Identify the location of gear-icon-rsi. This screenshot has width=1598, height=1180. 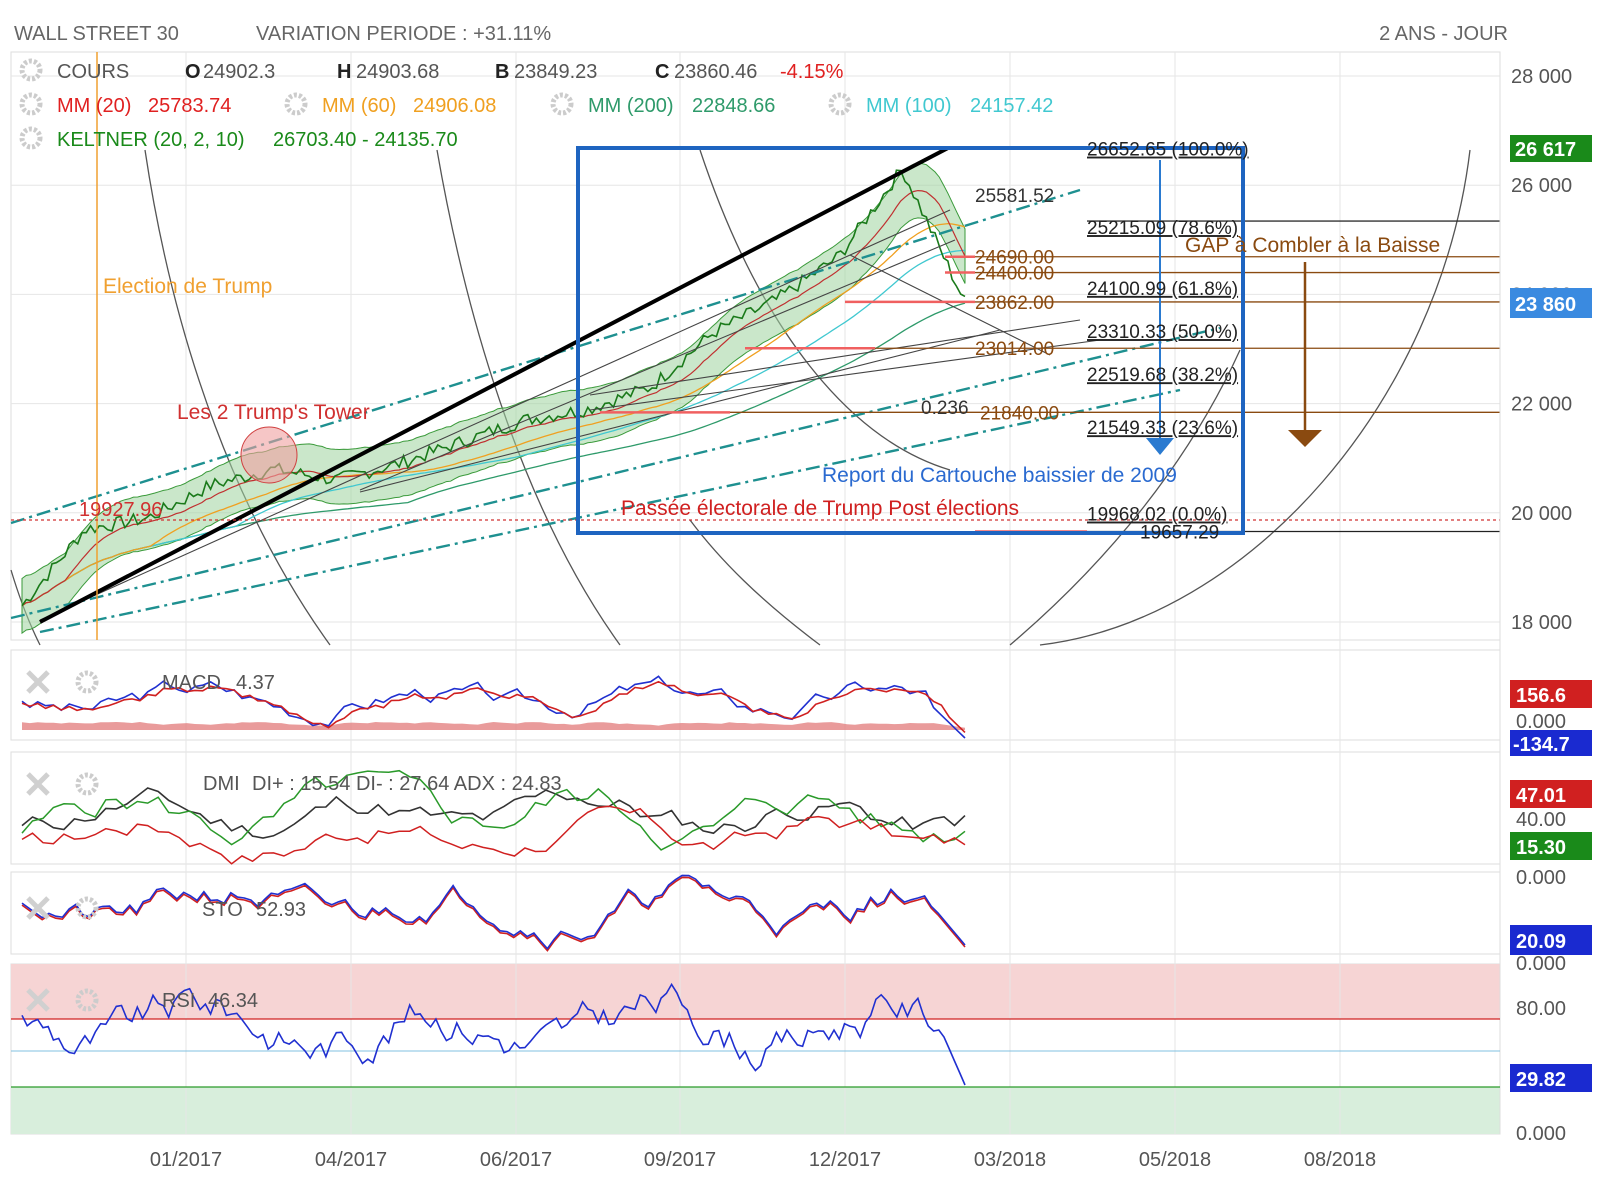
(87, 1000).